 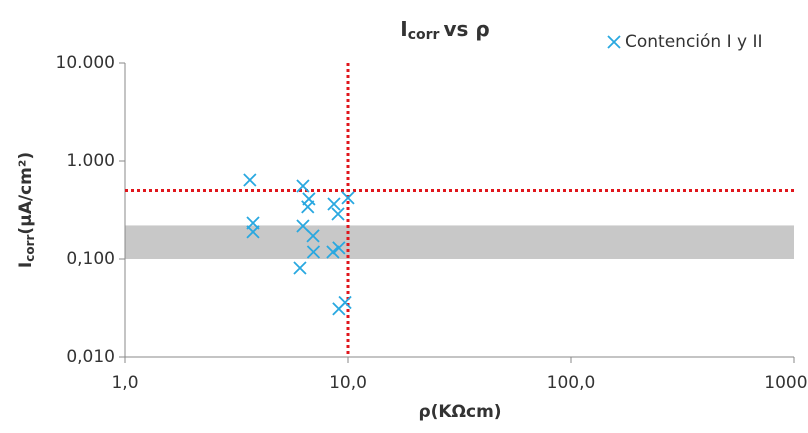 What do you see at coordinates (694, 42) in the screenshot?
I see `legend-label: Contención I y II` at bounding box center [694, 42].